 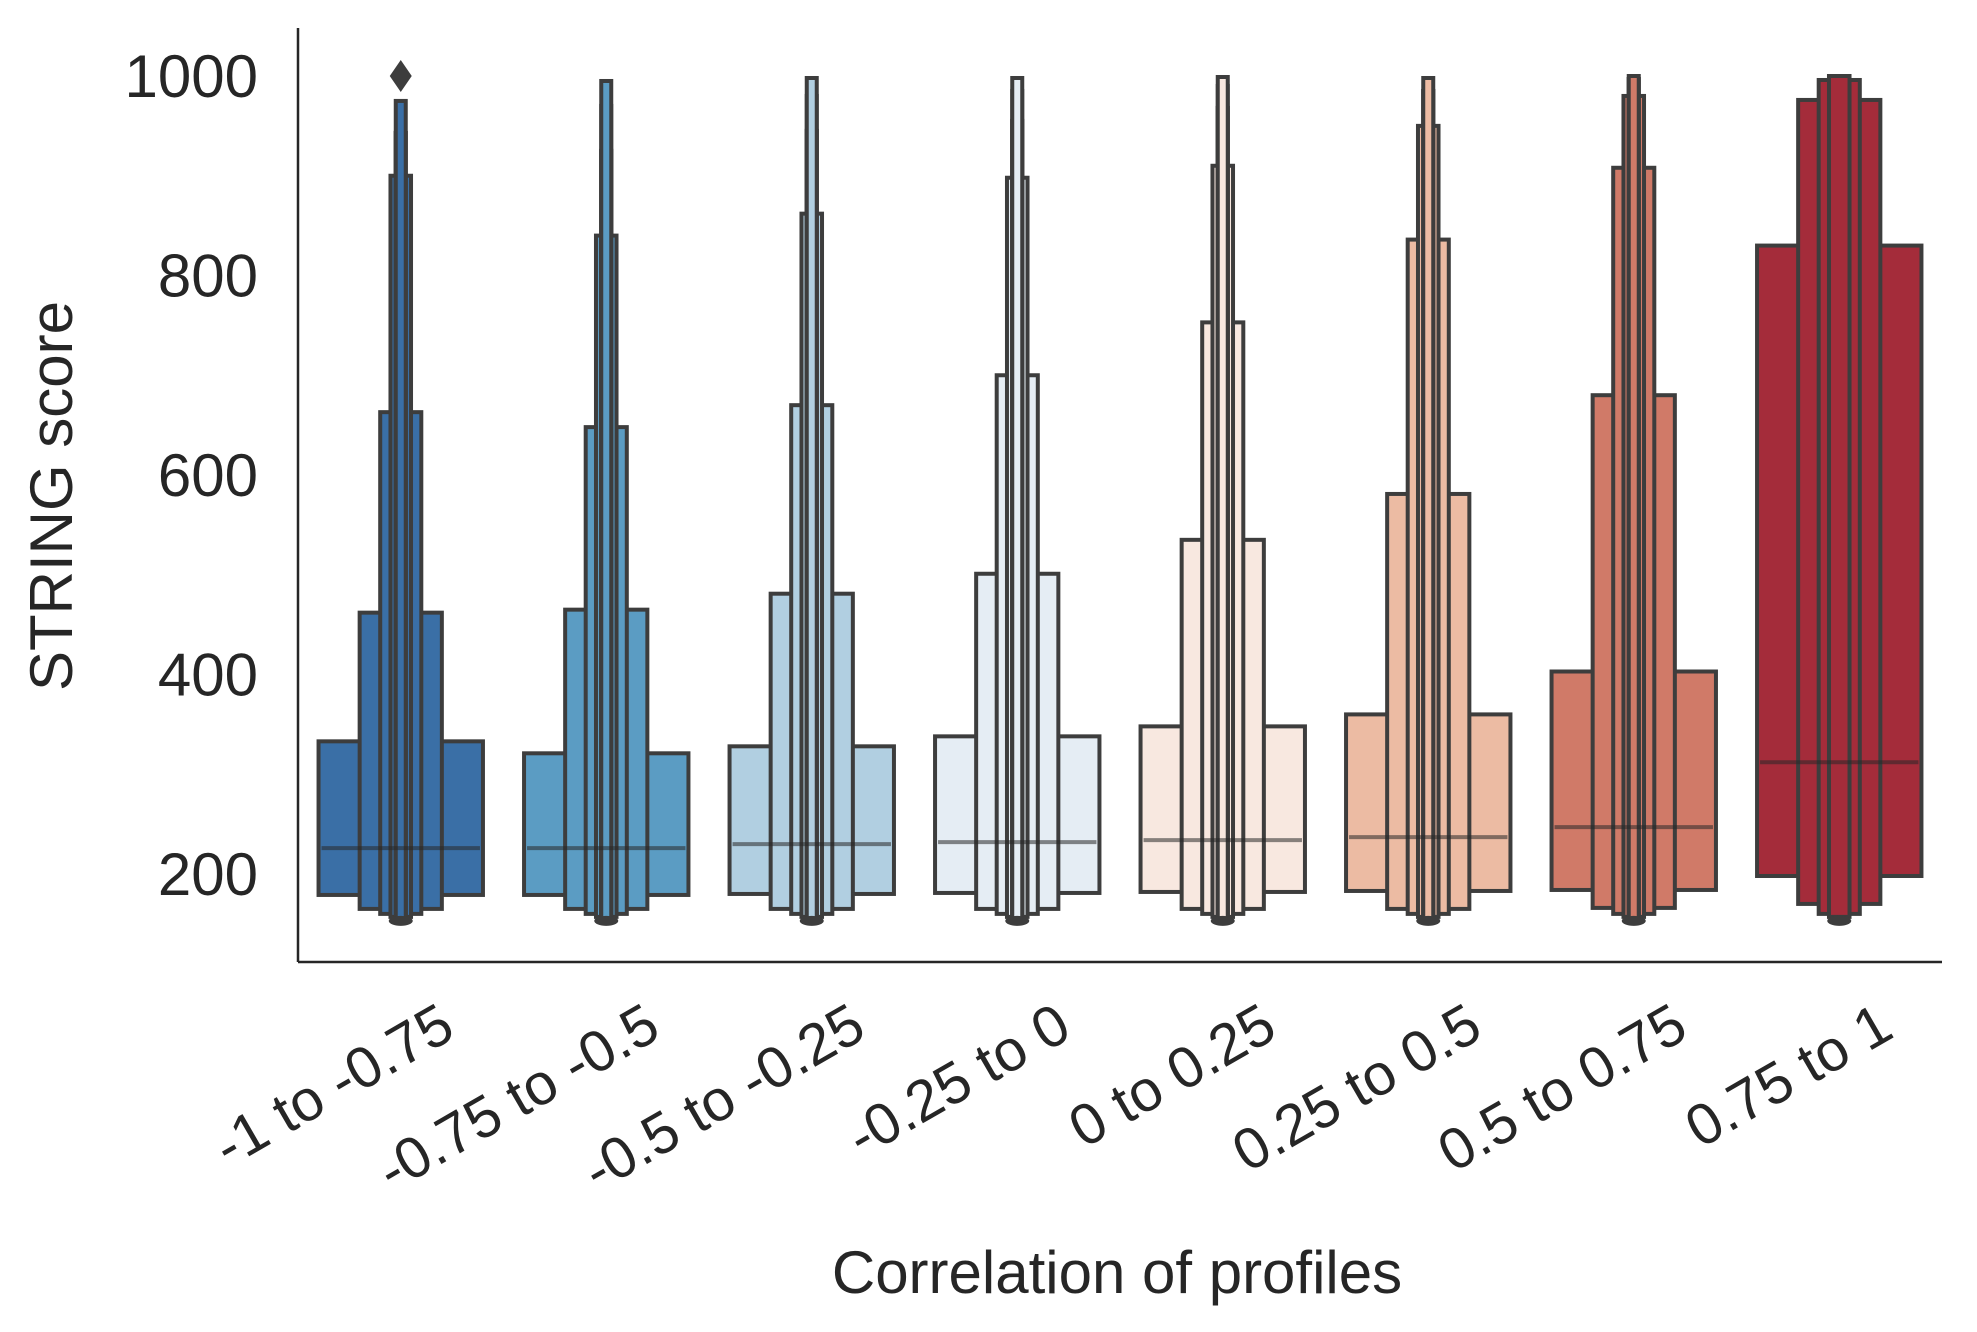 I want to click on y-axis-ticks: 200 400 600 800 1000, so click(x=191, y=475).